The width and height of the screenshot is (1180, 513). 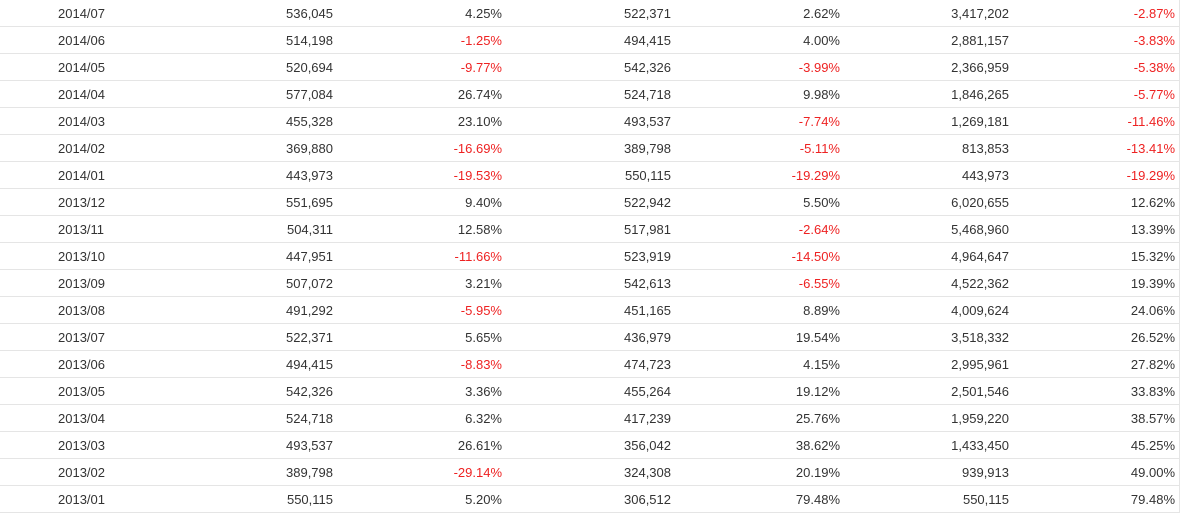 What do you see at coordinates (821, 94) in the screenshot?
I see `cell-change-b: 9.98%` at bounding box center [821, 94].